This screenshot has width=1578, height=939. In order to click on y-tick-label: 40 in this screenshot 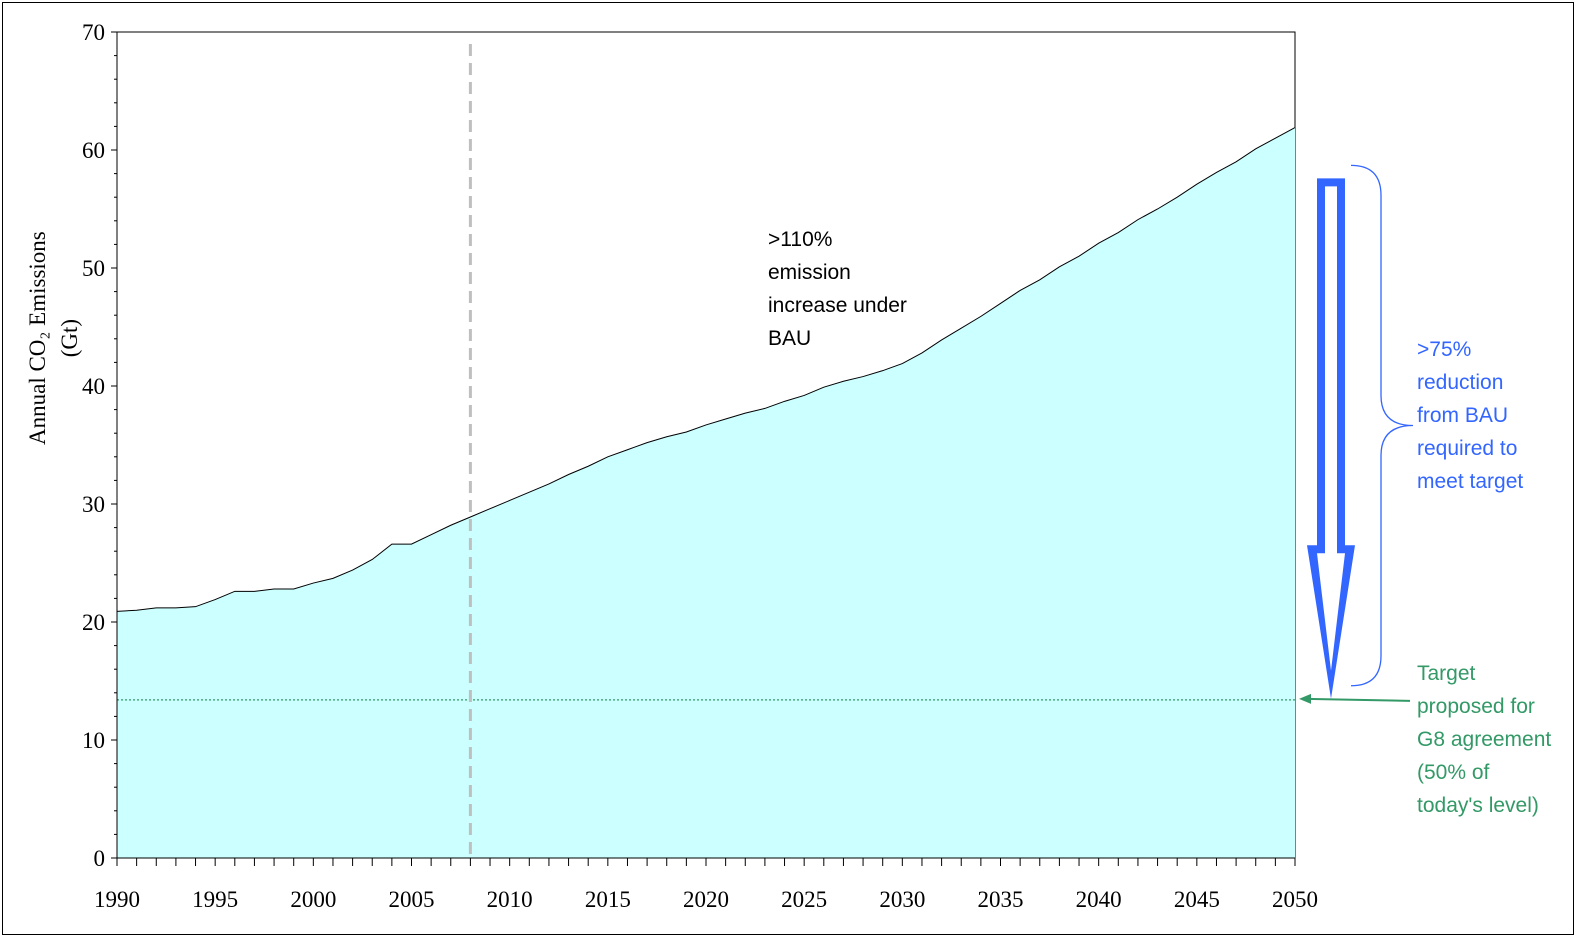, I will do `click(93, 386)`.